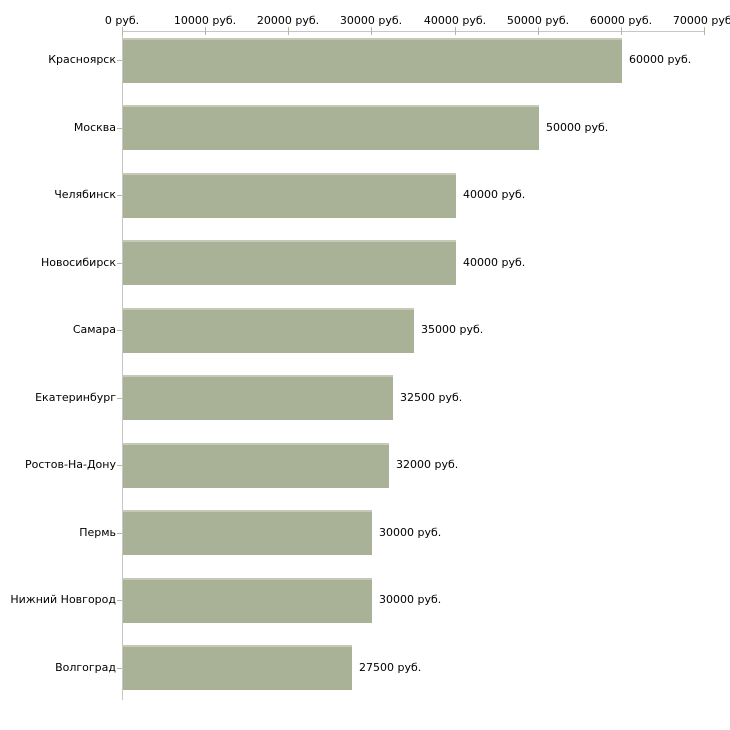 Image resolution: width=730 pixels, height=730 pixels. Describe the element at coordinates (538, 20) in the screenshot. I see `x-axis-tick-label: 50000 руб.` at that location.